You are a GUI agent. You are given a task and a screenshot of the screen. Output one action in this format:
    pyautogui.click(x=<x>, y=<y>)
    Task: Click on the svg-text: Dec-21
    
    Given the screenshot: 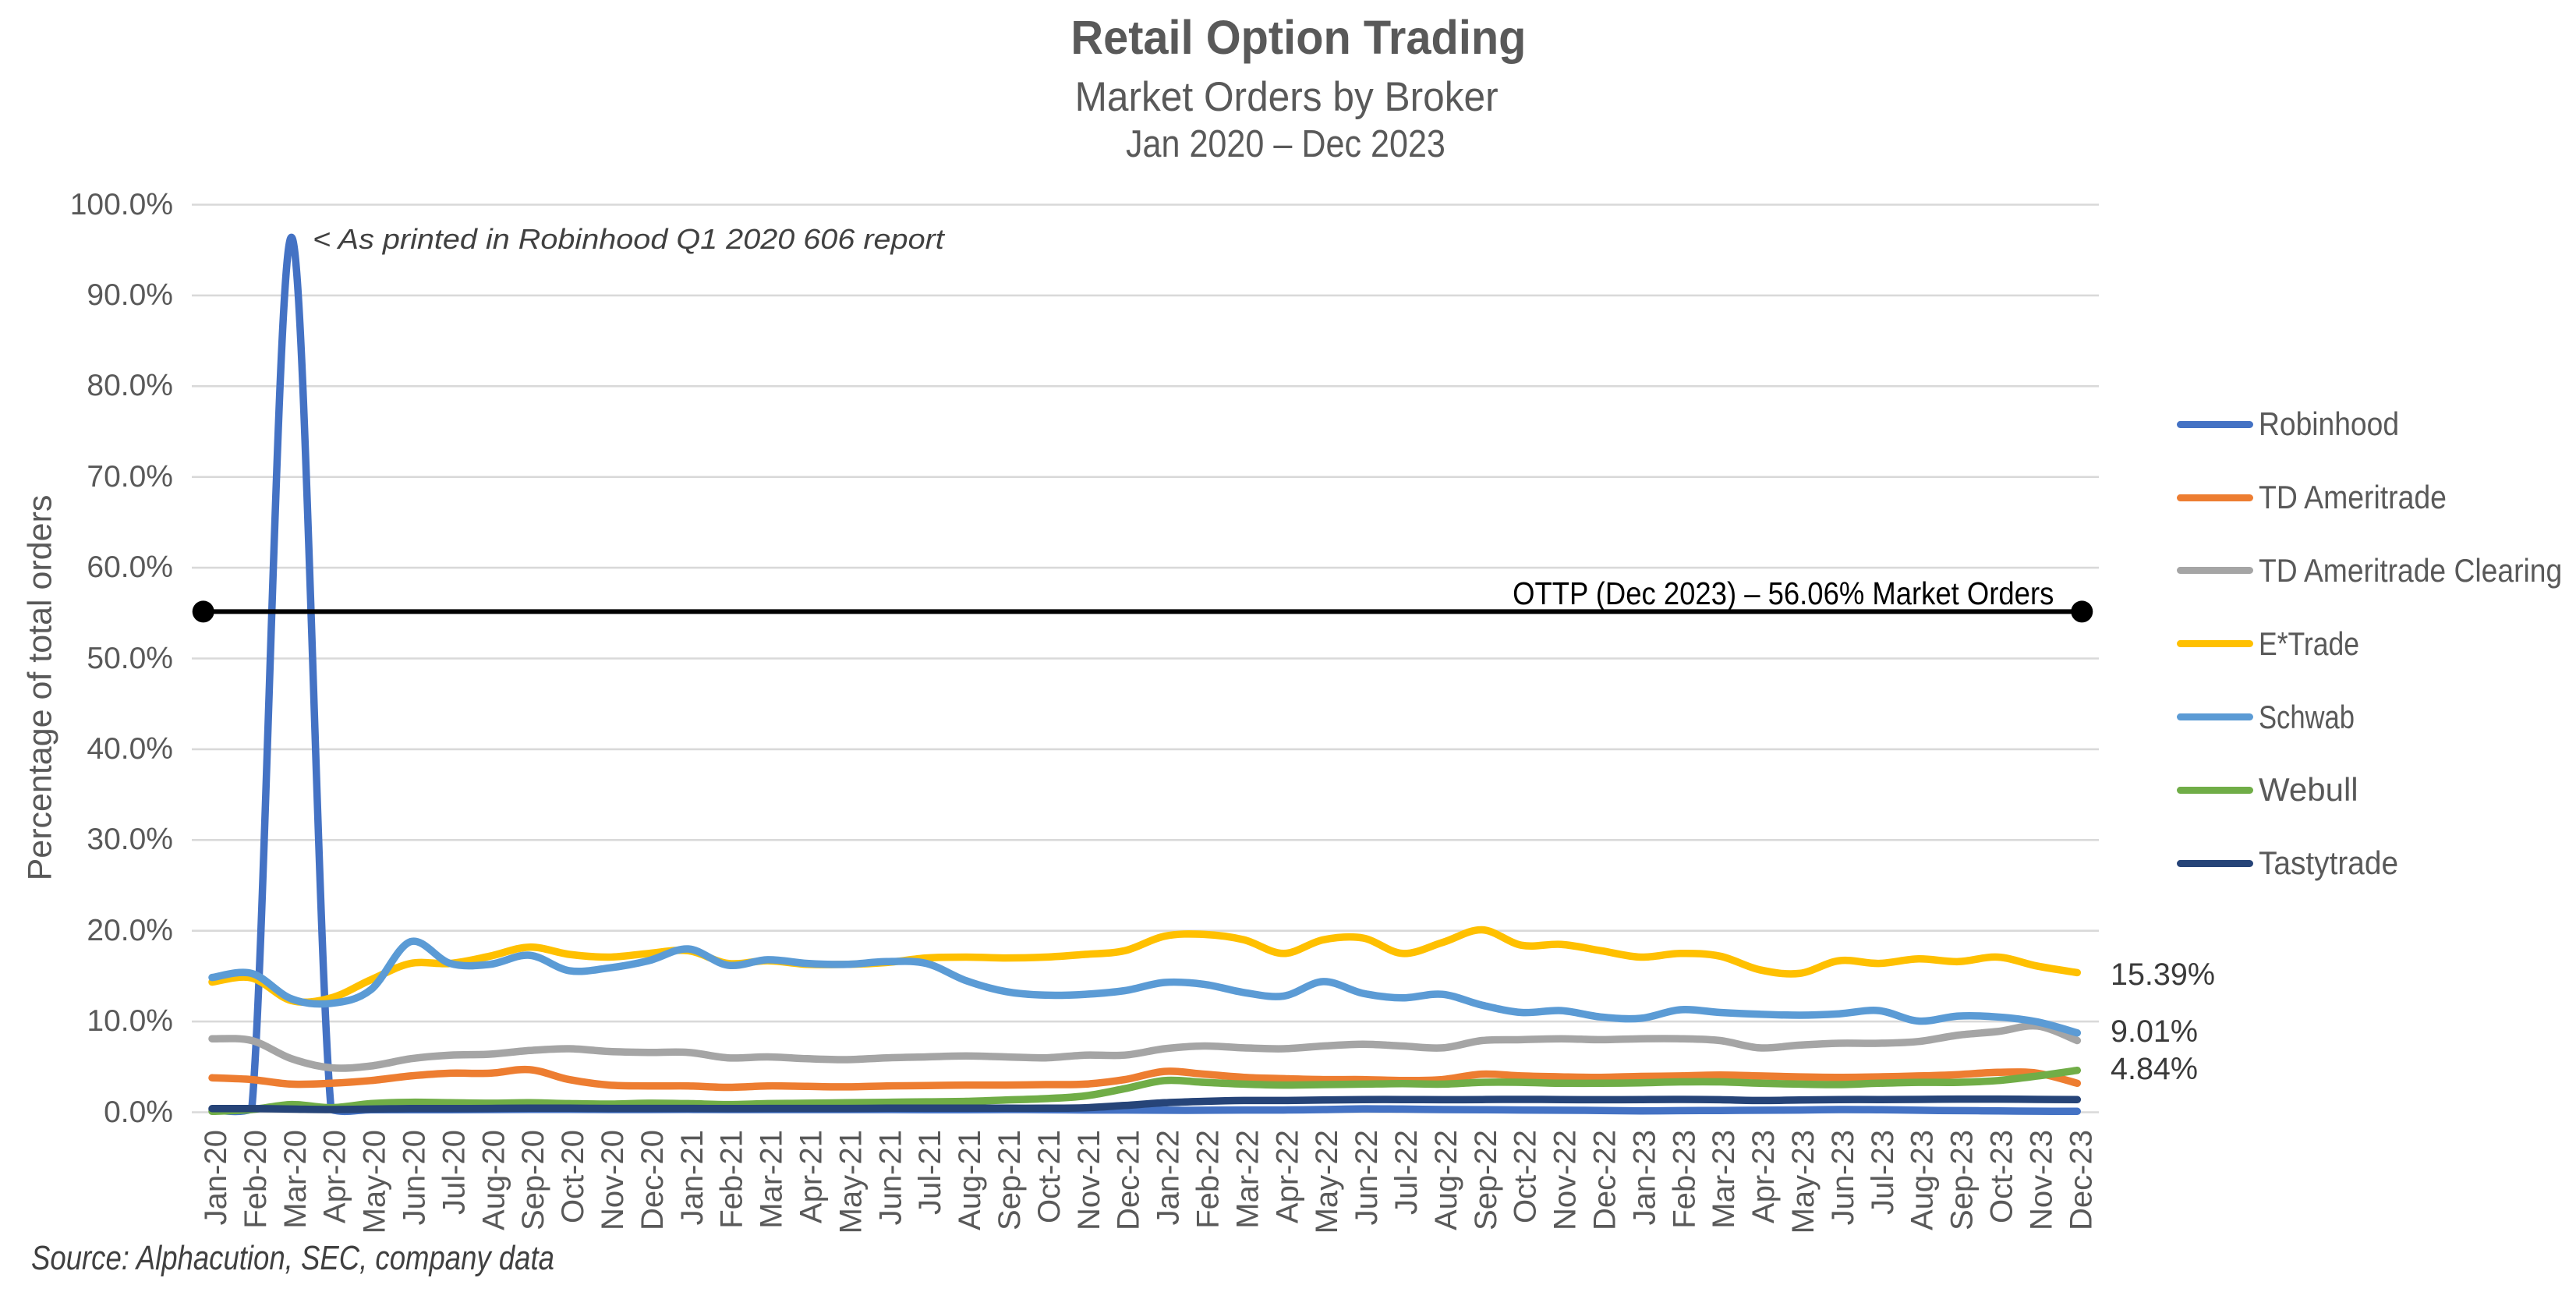 What is the action you would take?
    pyautogui.click(x=1129, y=1180)
    